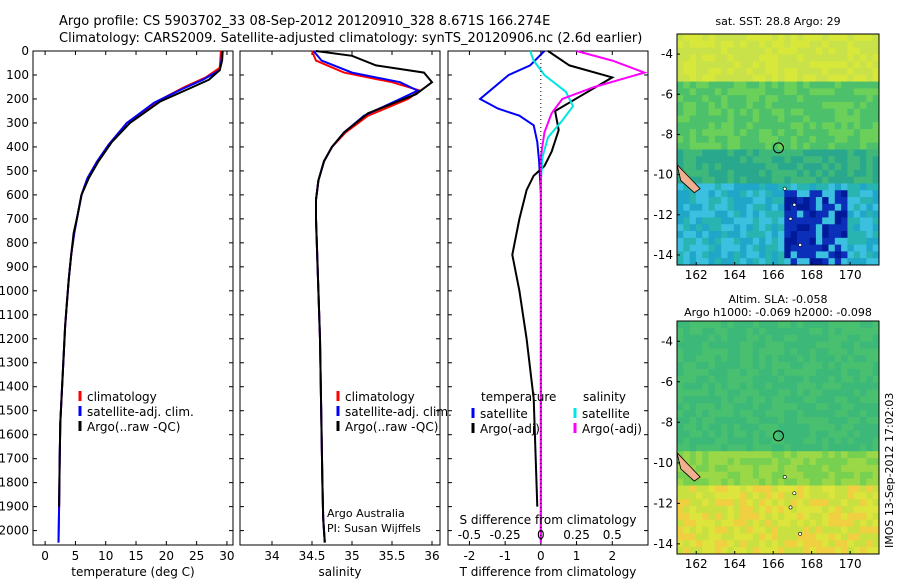 The width and height of the screenshot is (900, 580). I want to click on y-tick-label: 400, so click(17, 147).